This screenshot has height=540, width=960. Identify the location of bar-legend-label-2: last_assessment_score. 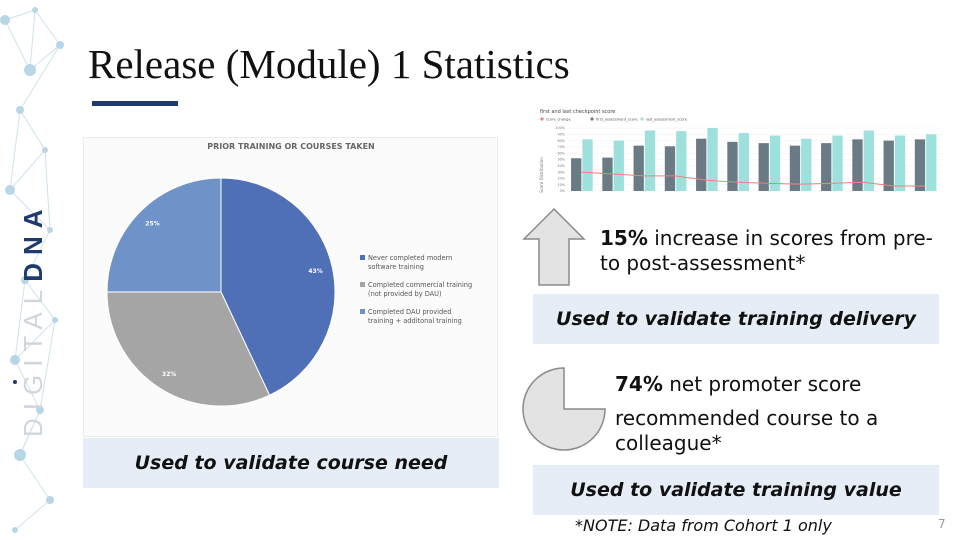
(667, 120).